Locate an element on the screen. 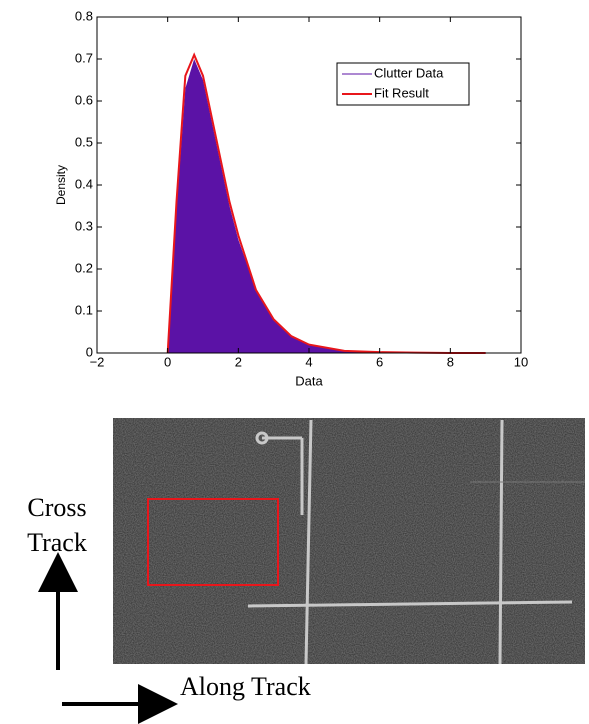 The height and width of the screenshot is (724, 589). legend-label: Fit Result is located at coordinates (401, 92).